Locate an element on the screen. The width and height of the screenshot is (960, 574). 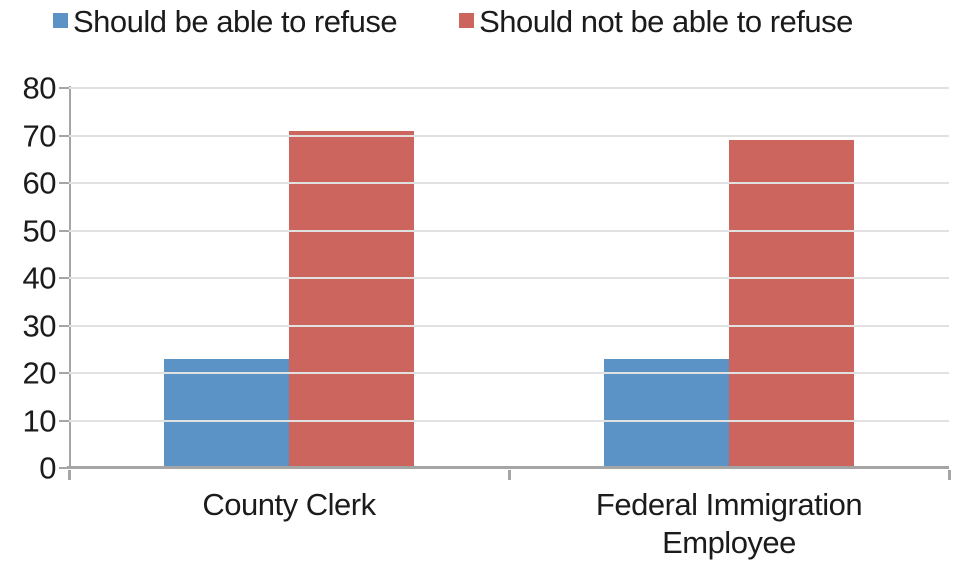
legend-item-should-not-be-able-to-refuse: Should not be able to refuse is located at coordinates (656, 22).